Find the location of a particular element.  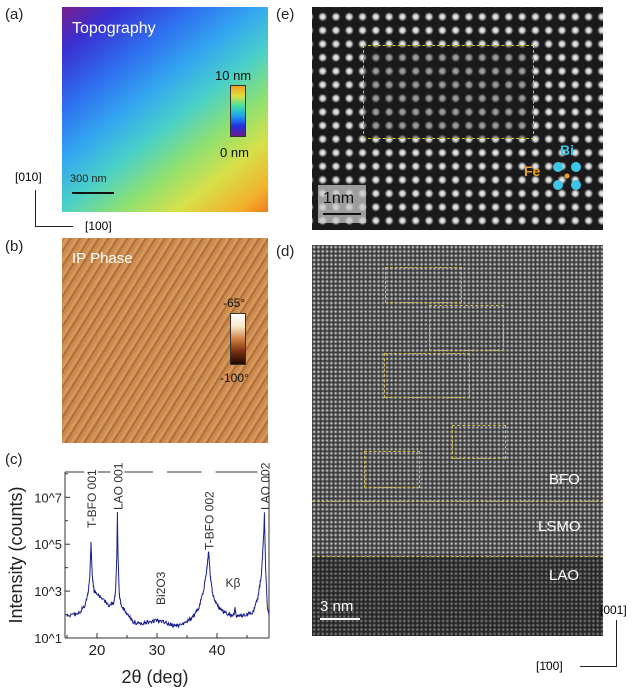

peak-label: LAO 002 is located at coordinates (265, 486).